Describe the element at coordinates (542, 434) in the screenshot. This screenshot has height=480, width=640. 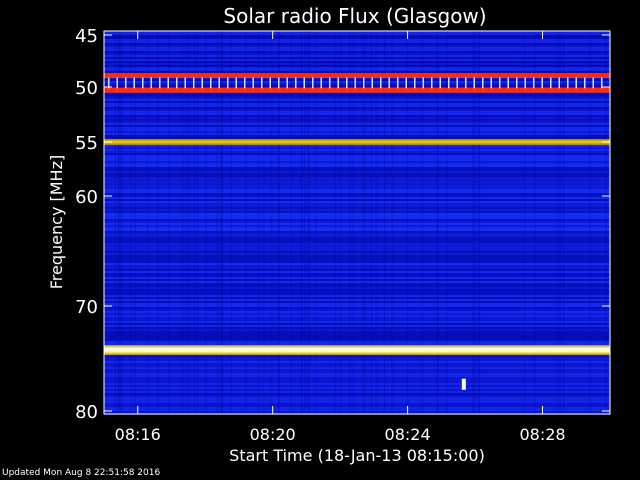
I see `x-tick-label: 08:28` at that location.